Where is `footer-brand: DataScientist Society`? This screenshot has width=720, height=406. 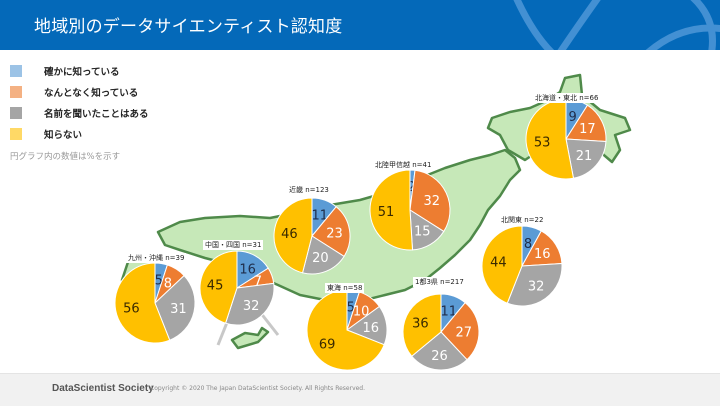 footer-brand: DataScientist Society is located at coordinates (103, 388).